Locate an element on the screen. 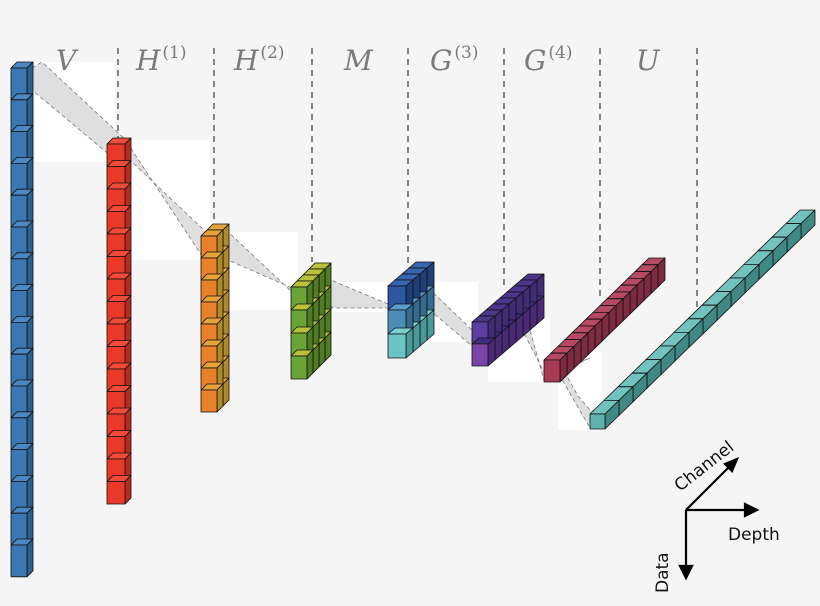  g3-cube-front is located at coordinates (397, 346).